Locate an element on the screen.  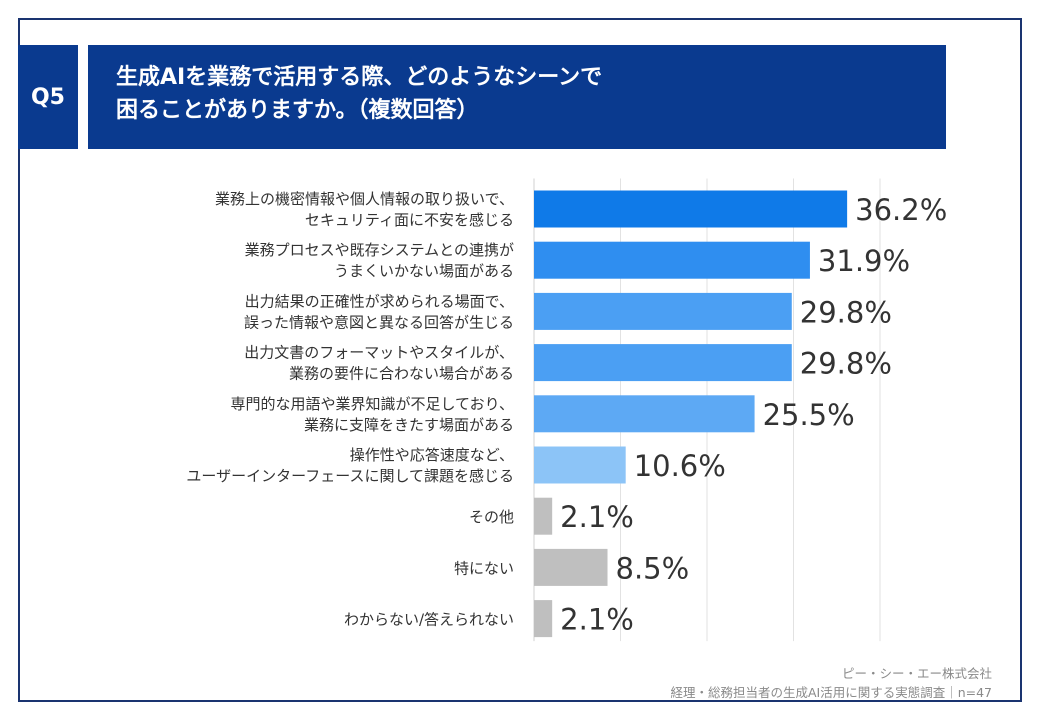
category-label: 業務プロセスや既存システムとの連携が is located at coordinates (379, 250).